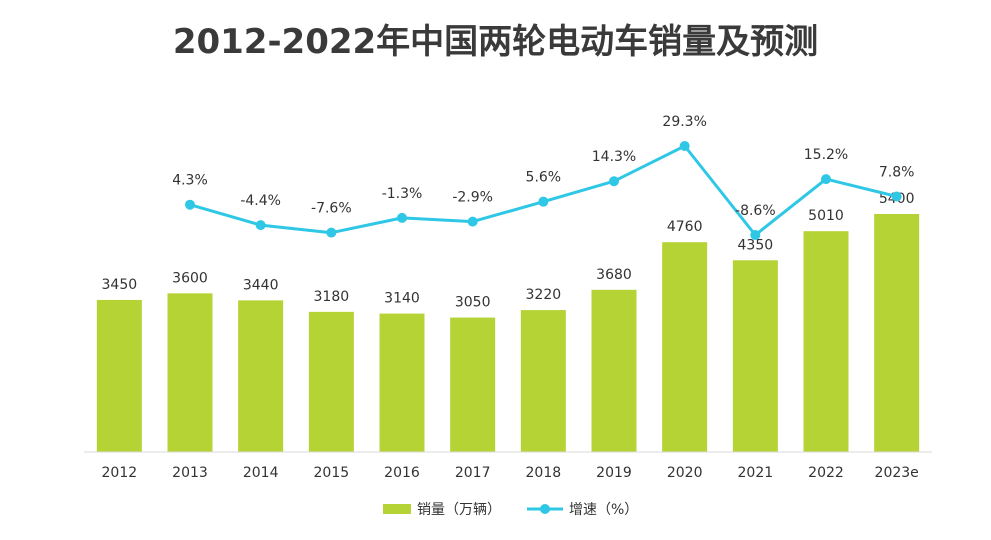  What do you see at coordinates (684, 122) in the screenshot?
I see `growth-label-2020: 29.3%` at bounding box center [684, 122].